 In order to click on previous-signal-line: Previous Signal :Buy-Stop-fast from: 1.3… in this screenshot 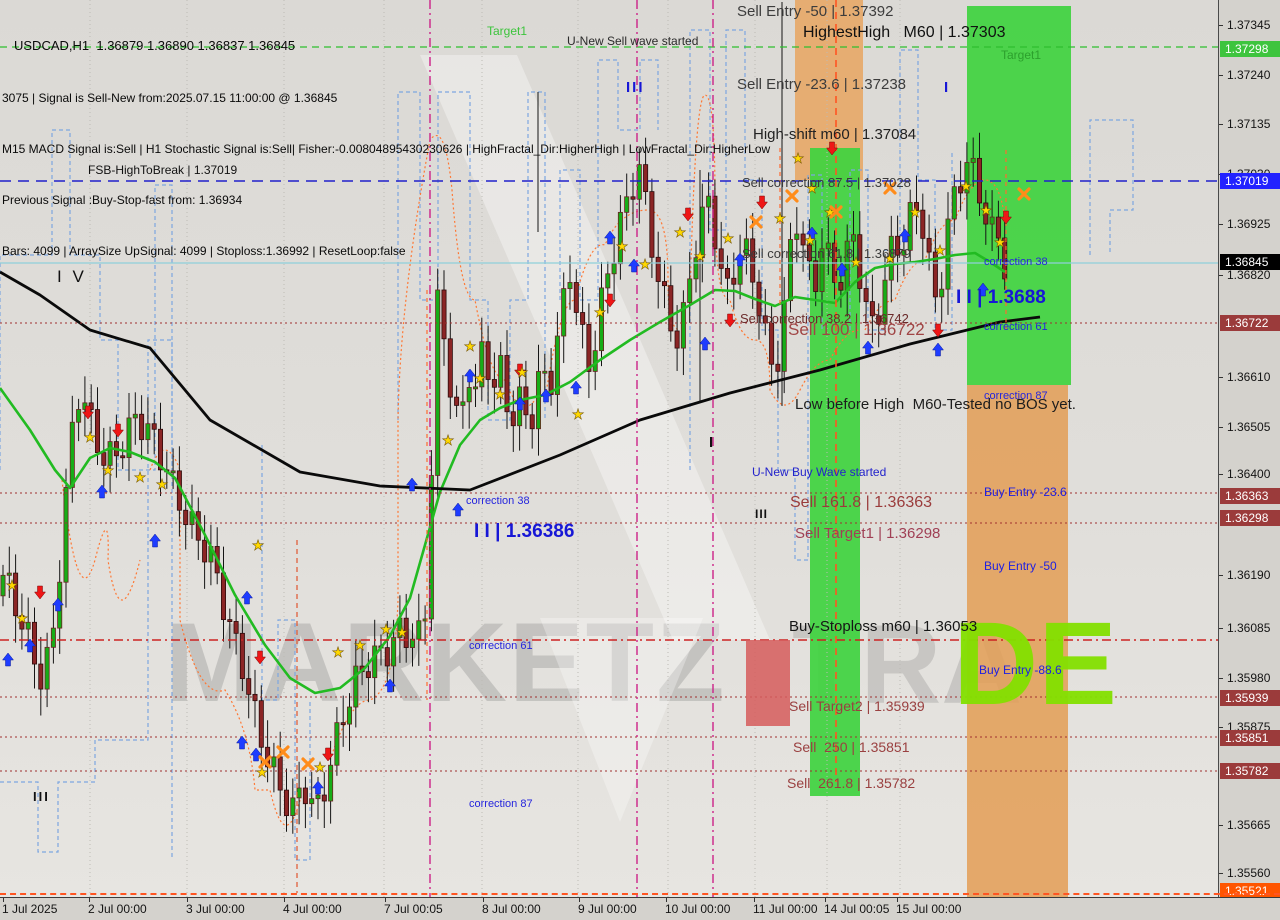, I will do `click(122, 200)`.